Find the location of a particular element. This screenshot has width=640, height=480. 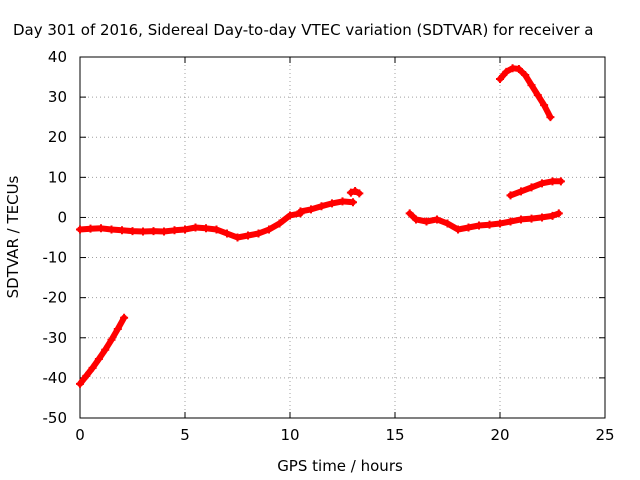

y-tick-label: -40 is located at coordinates (55, 378).